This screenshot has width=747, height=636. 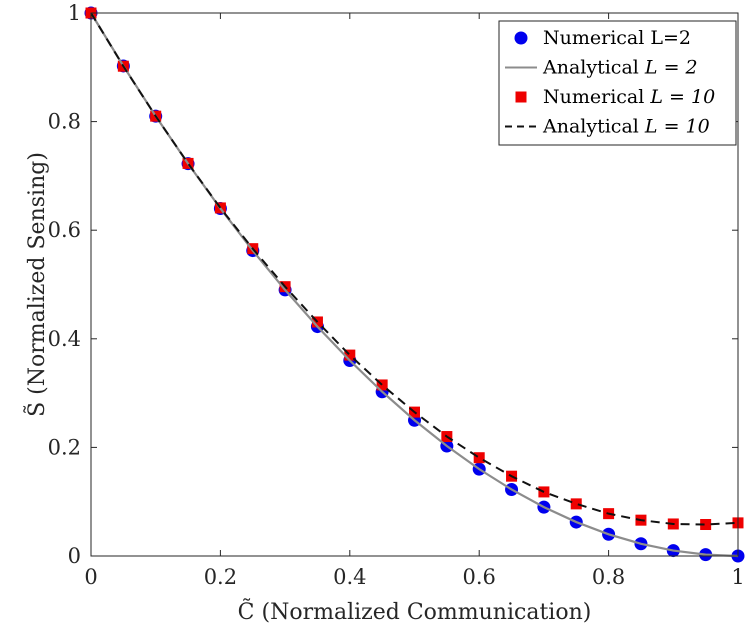 I want to click on x-tick-label: 1, so click(x=737, y=577).